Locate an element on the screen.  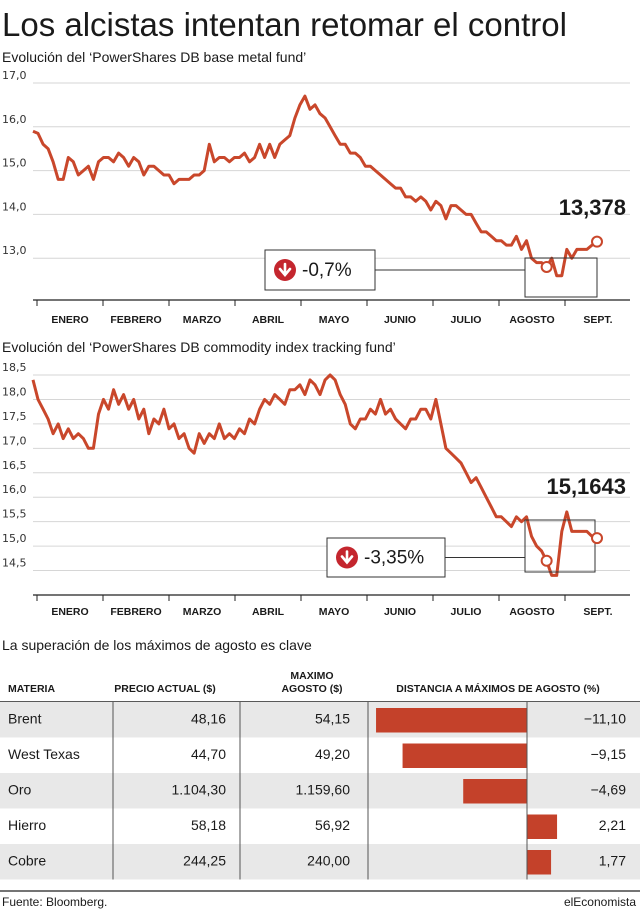
cell-maximo: 56,92 is located at coordinates (332, 825).